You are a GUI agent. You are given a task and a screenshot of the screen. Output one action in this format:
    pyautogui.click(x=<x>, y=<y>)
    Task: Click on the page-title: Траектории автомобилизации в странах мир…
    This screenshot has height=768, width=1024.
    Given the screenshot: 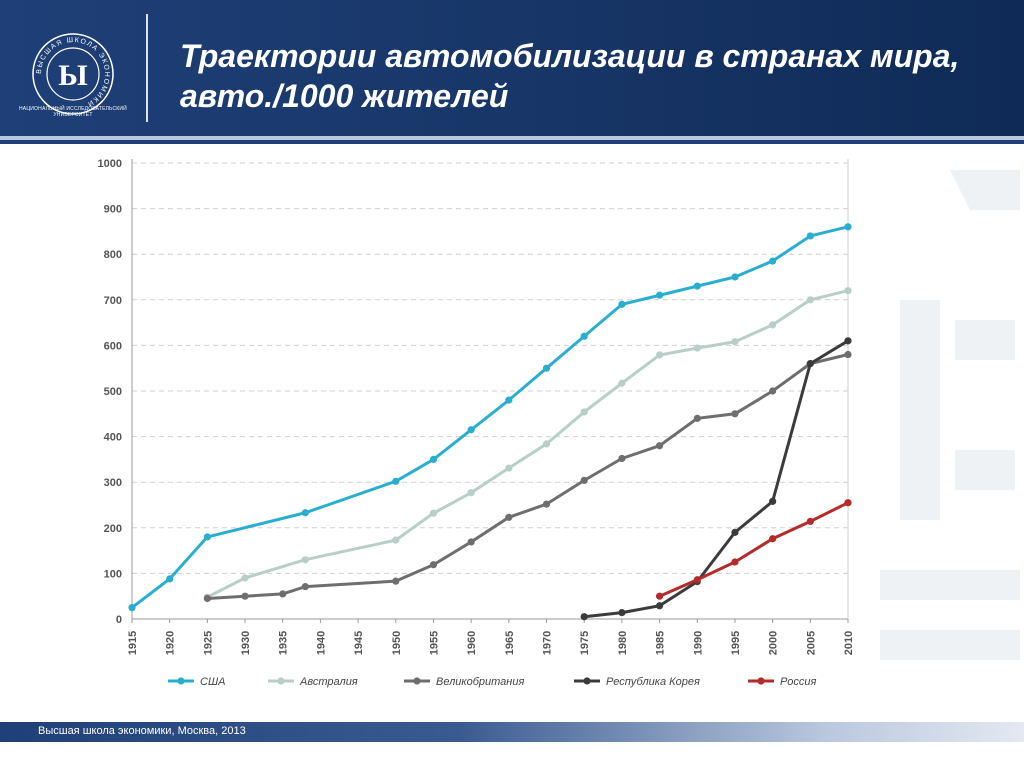 What is the action you would take?
    pyautogui.click(x=570, y=76)
    